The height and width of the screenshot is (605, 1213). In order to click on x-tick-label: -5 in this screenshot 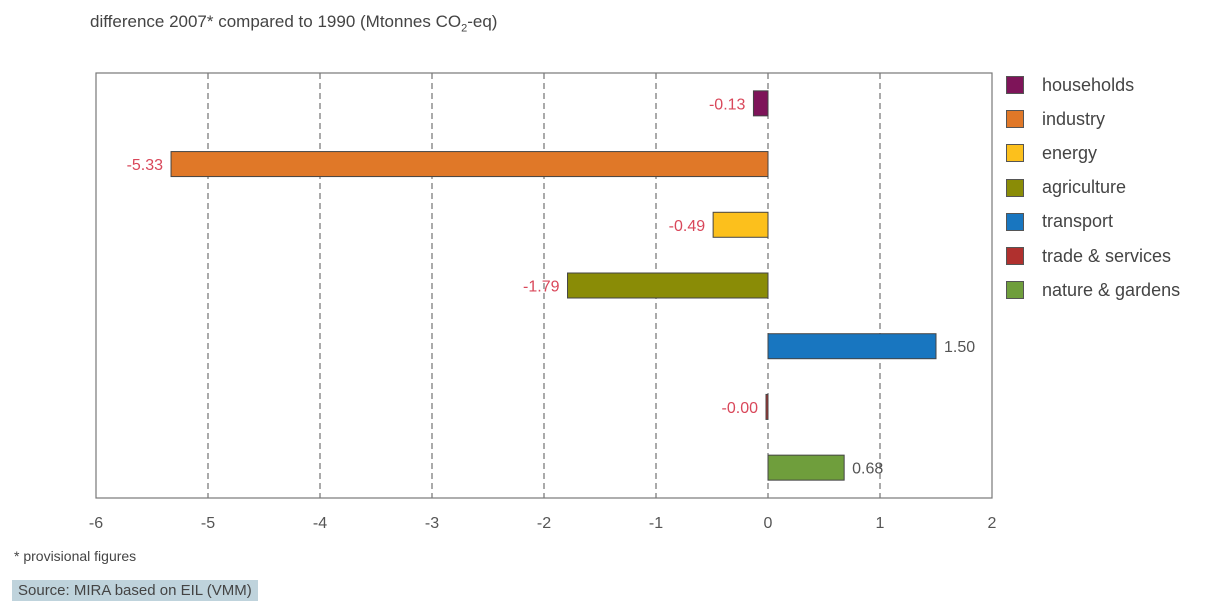, I will do `click(208, 523)`.